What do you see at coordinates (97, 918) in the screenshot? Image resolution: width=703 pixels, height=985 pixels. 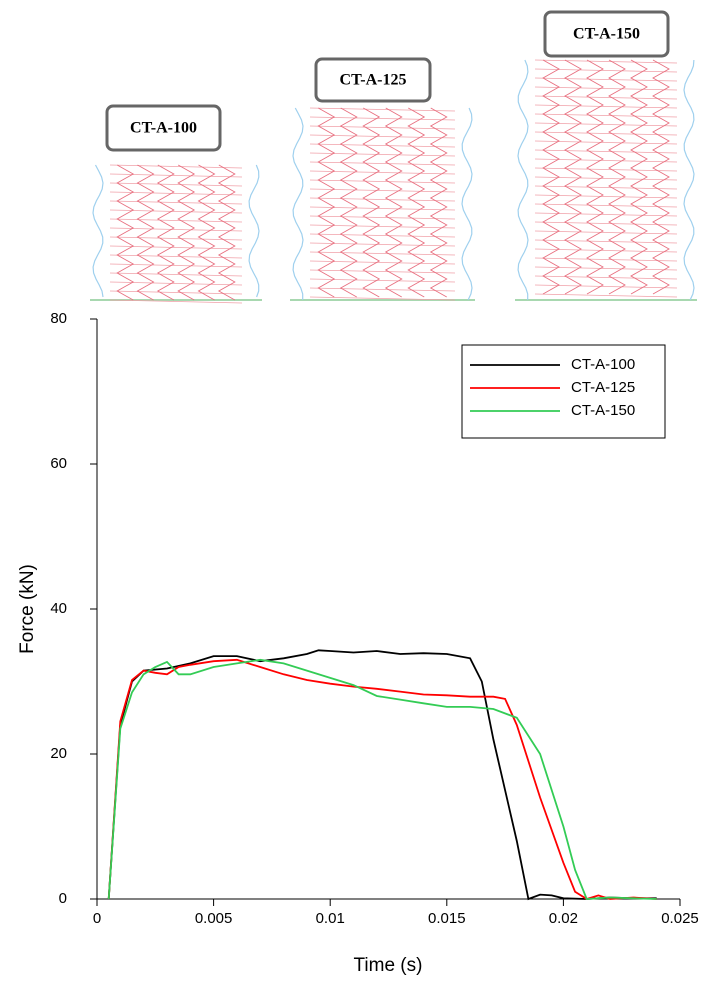 I see `x-tick-label: 0` at bounding box center [97, 918].